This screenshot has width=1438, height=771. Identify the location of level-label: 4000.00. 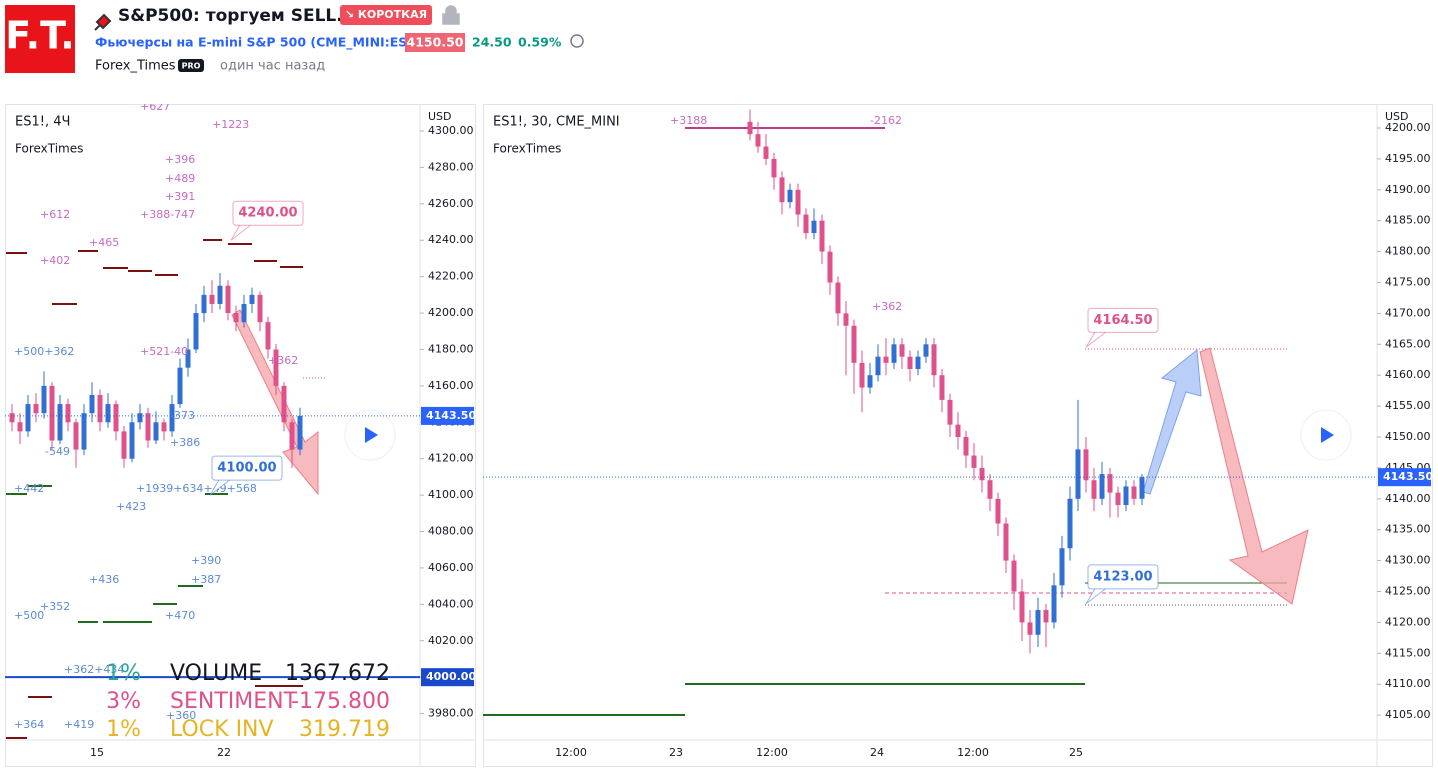
(451, 676).